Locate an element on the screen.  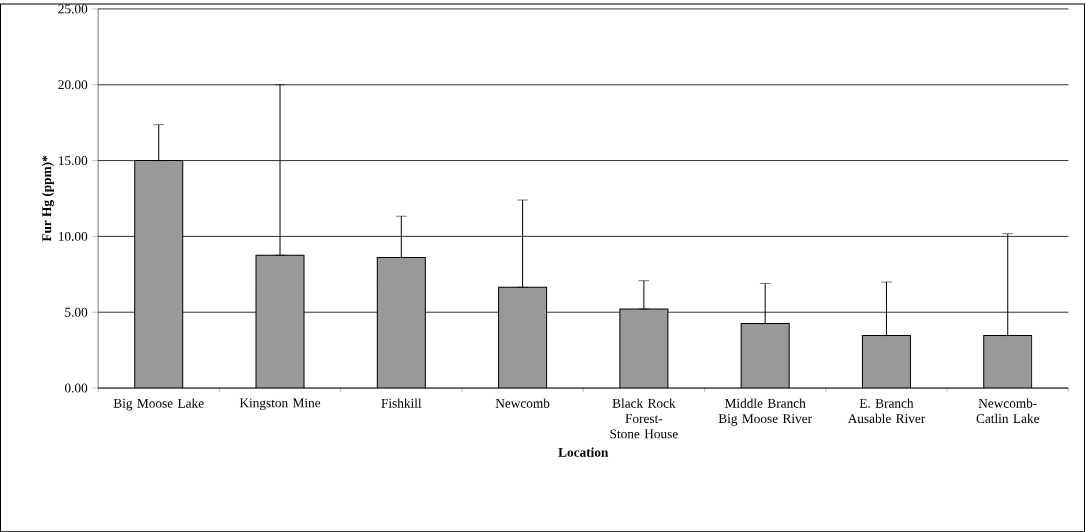
y-tick-label: 25.00 is located at coordinates (73, 9).